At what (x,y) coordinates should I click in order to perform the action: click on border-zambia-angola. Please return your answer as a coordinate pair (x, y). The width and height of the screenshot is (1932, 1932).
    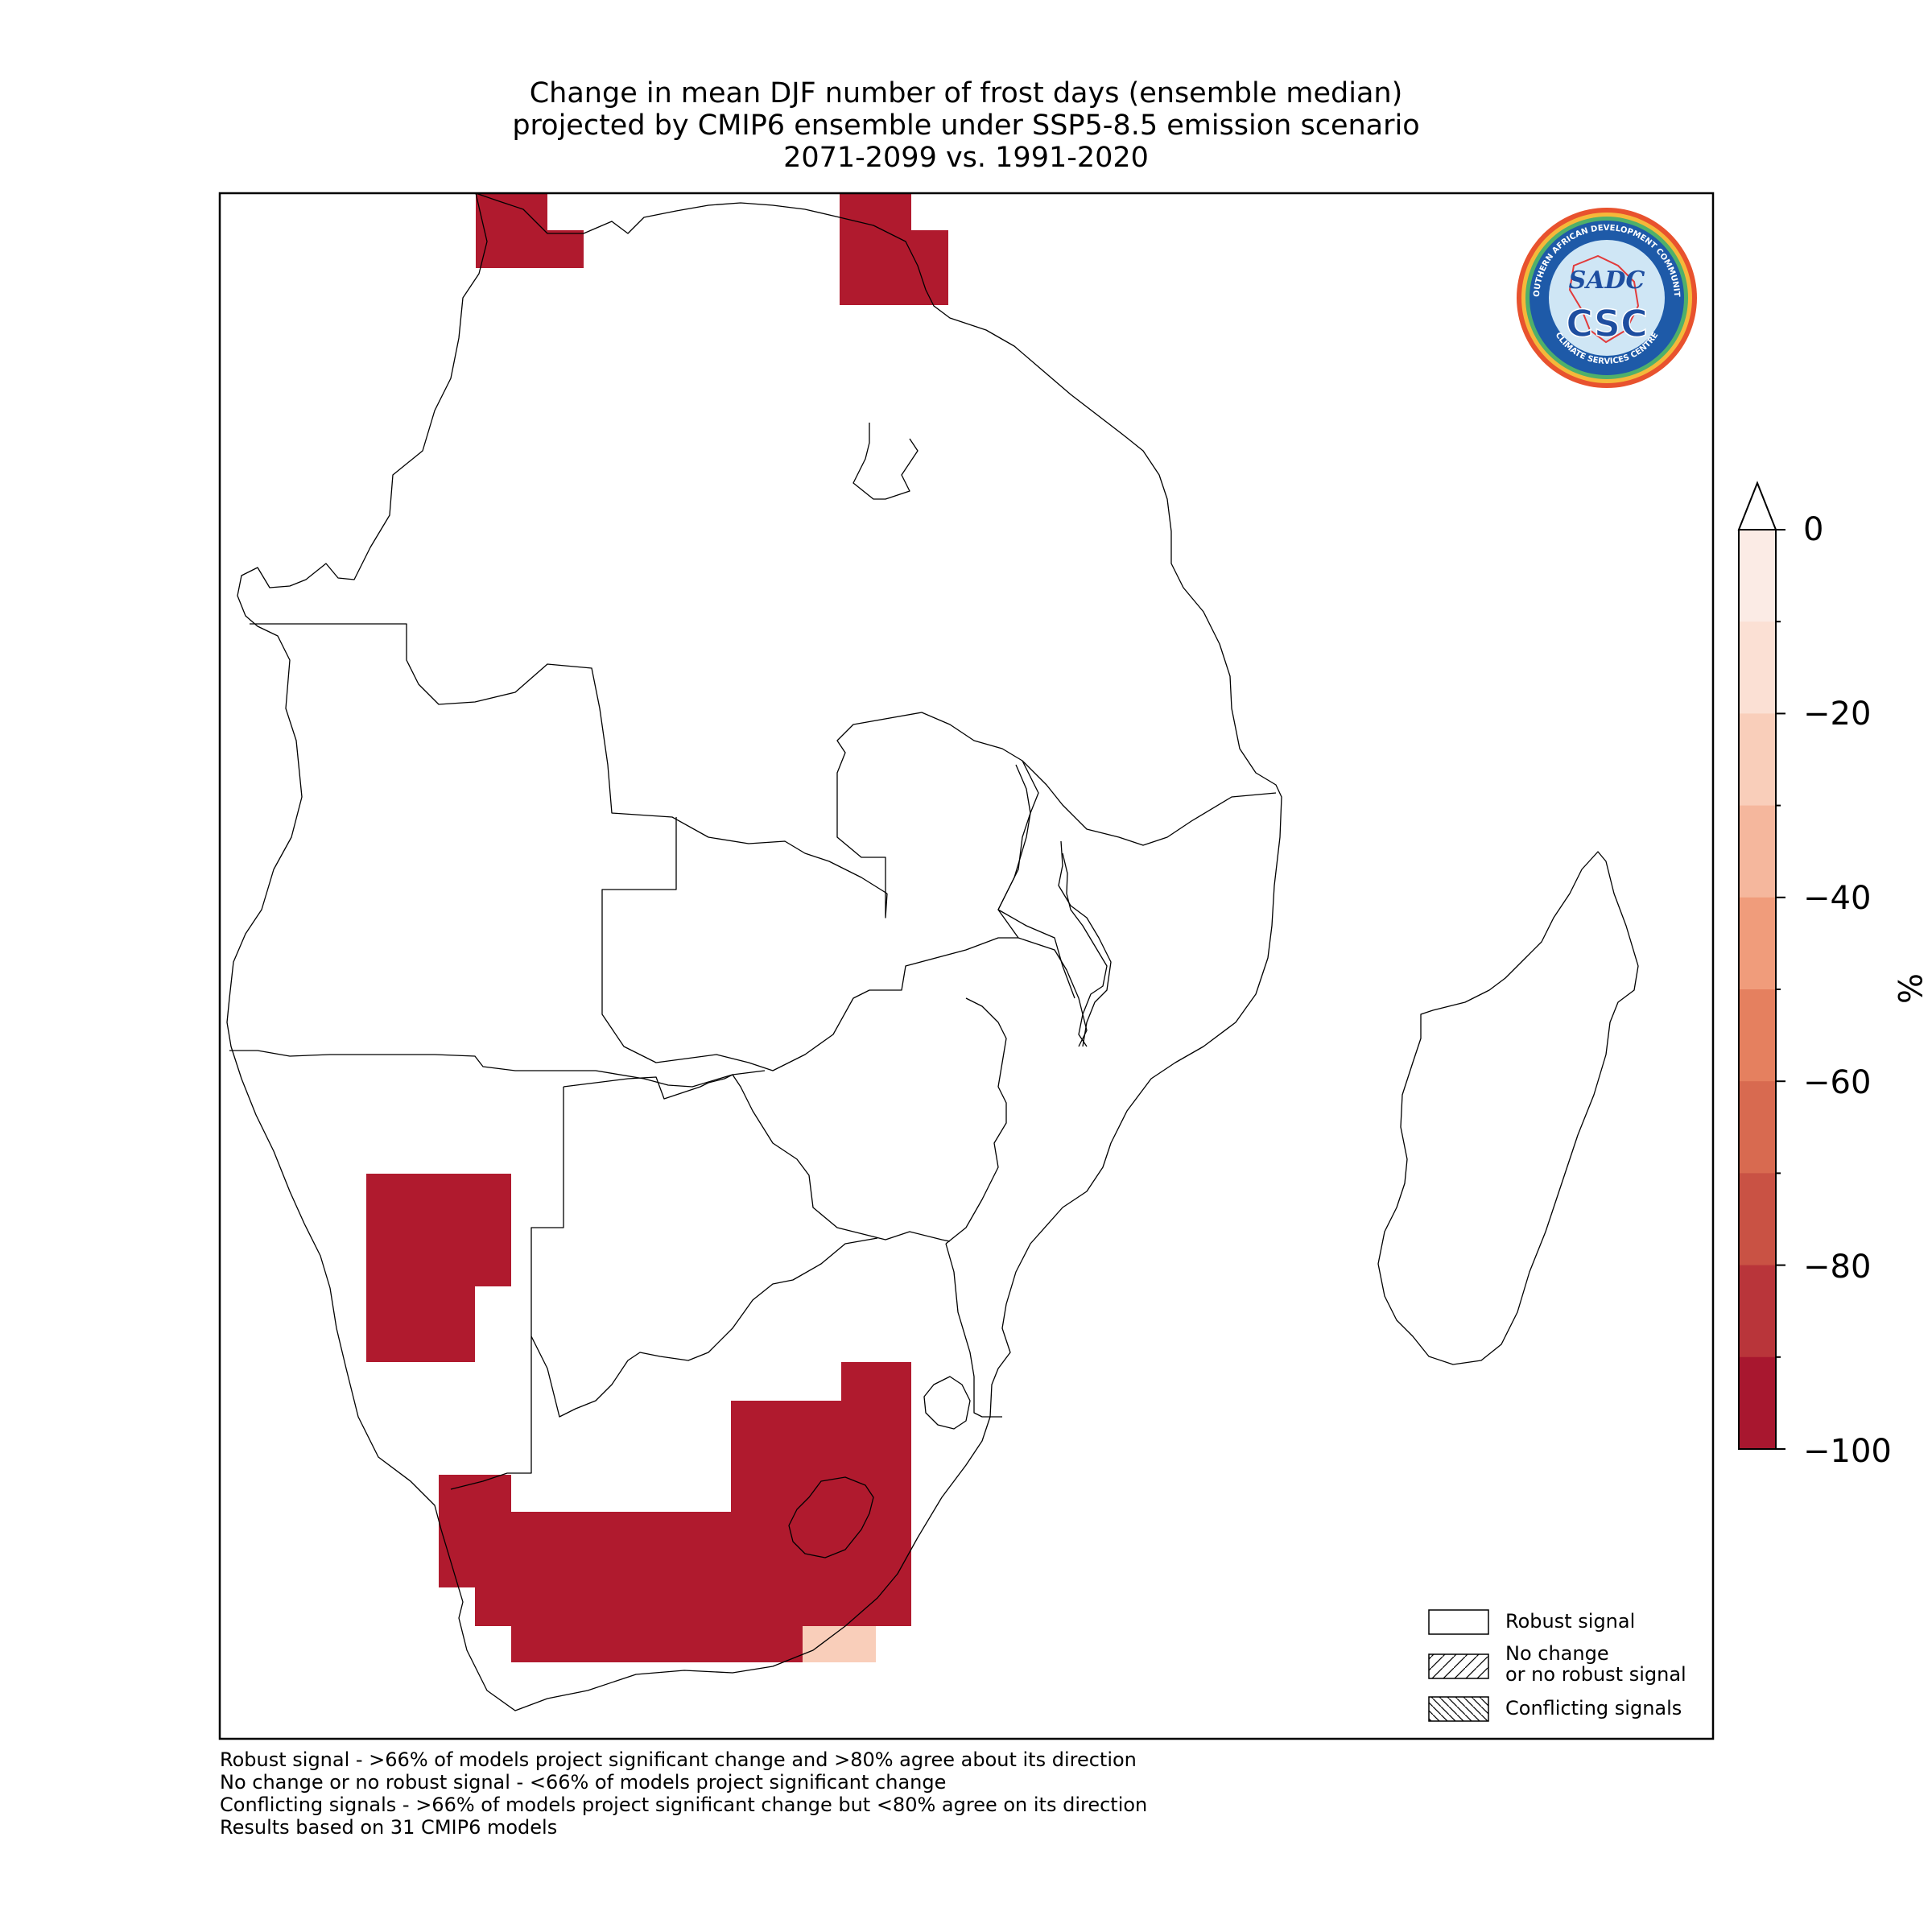
    Looking at the image, I should click on (809, 944).